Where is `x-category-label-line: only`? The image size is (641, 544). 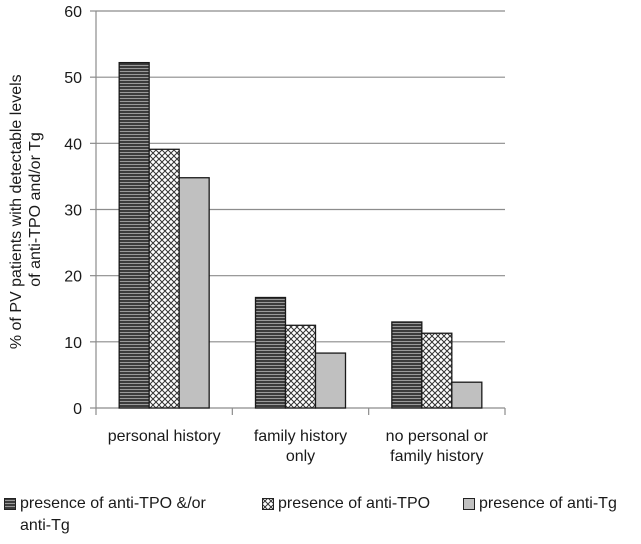
x-category-label-line: only is located at coordinates (300, 456).